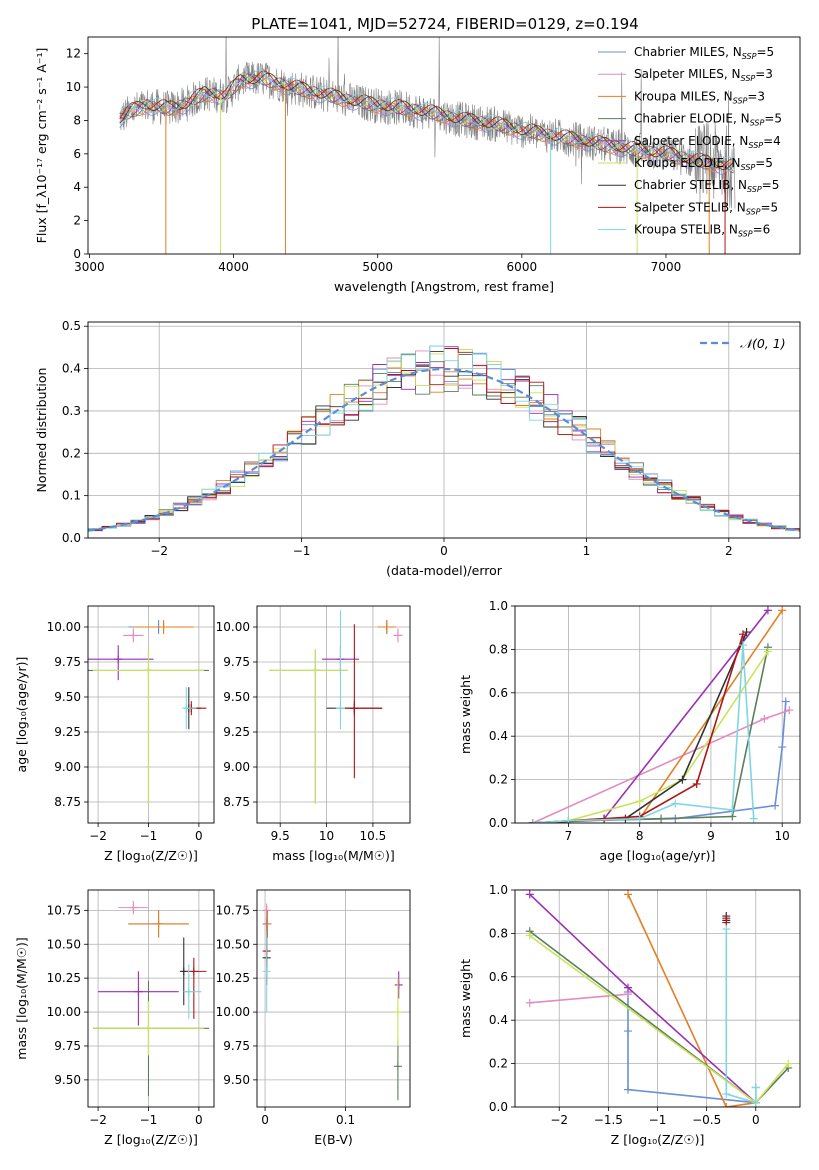  Describe the element at coordinates (236, 732) in the screenshot. I see `y-tick-label: 9.25` at that location.